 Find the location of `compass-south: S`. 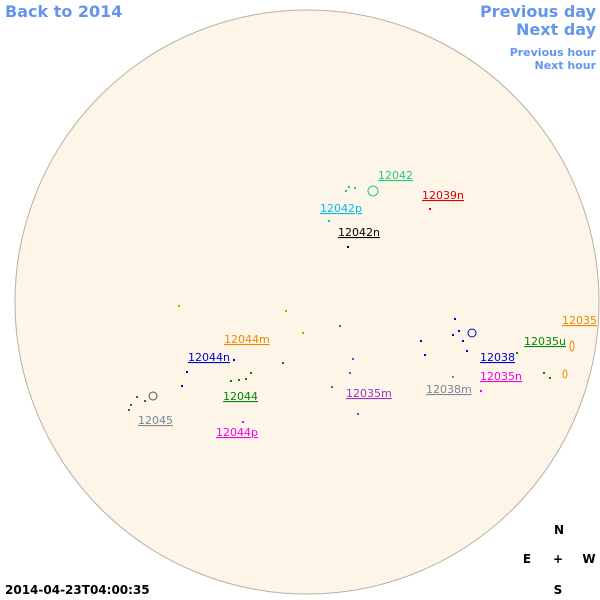

compass-south: S is located at coordinates (558, 590).